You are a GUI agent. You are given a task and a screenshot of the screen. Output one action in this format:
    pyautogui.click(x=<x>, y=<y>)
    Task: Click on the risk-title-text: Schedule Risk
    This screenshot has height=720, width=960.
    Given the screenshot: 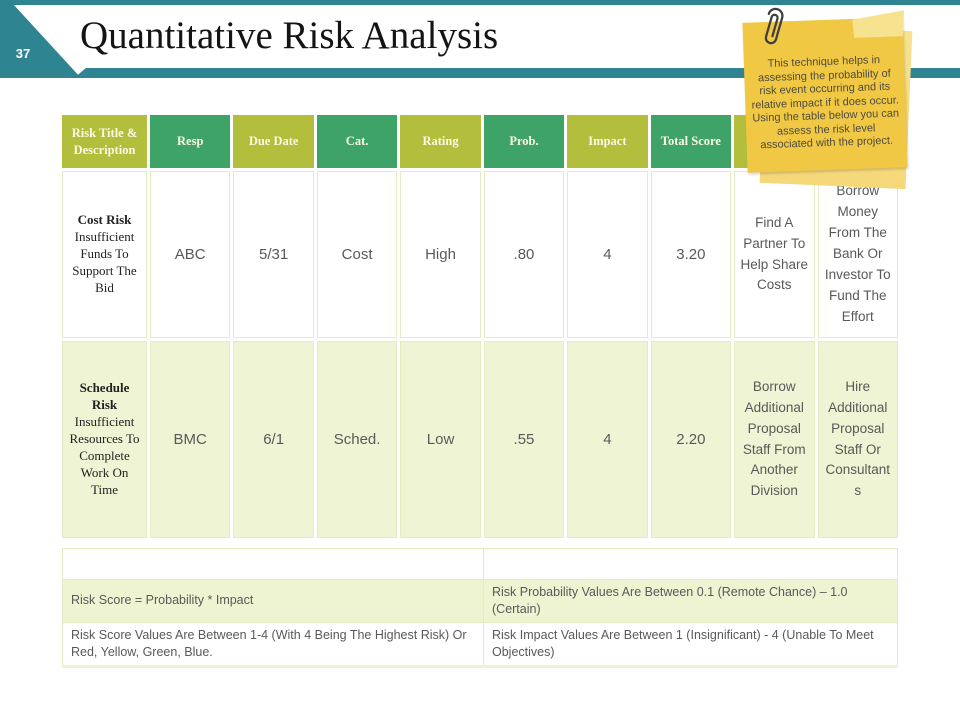 What is the action you would take?
    pyautogui.click(x=104, y=396)
    